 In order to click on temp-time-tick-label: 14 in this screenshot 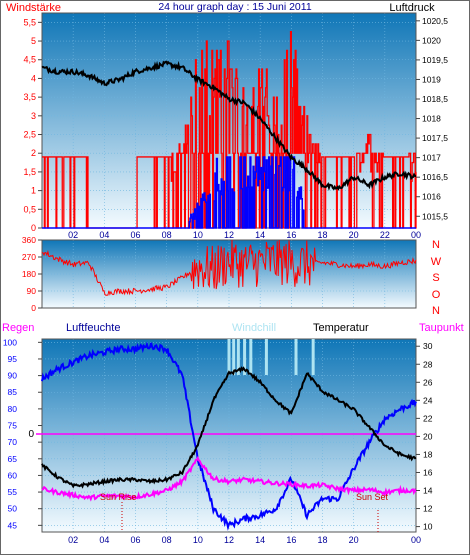, I will do `click(260, 540)`.